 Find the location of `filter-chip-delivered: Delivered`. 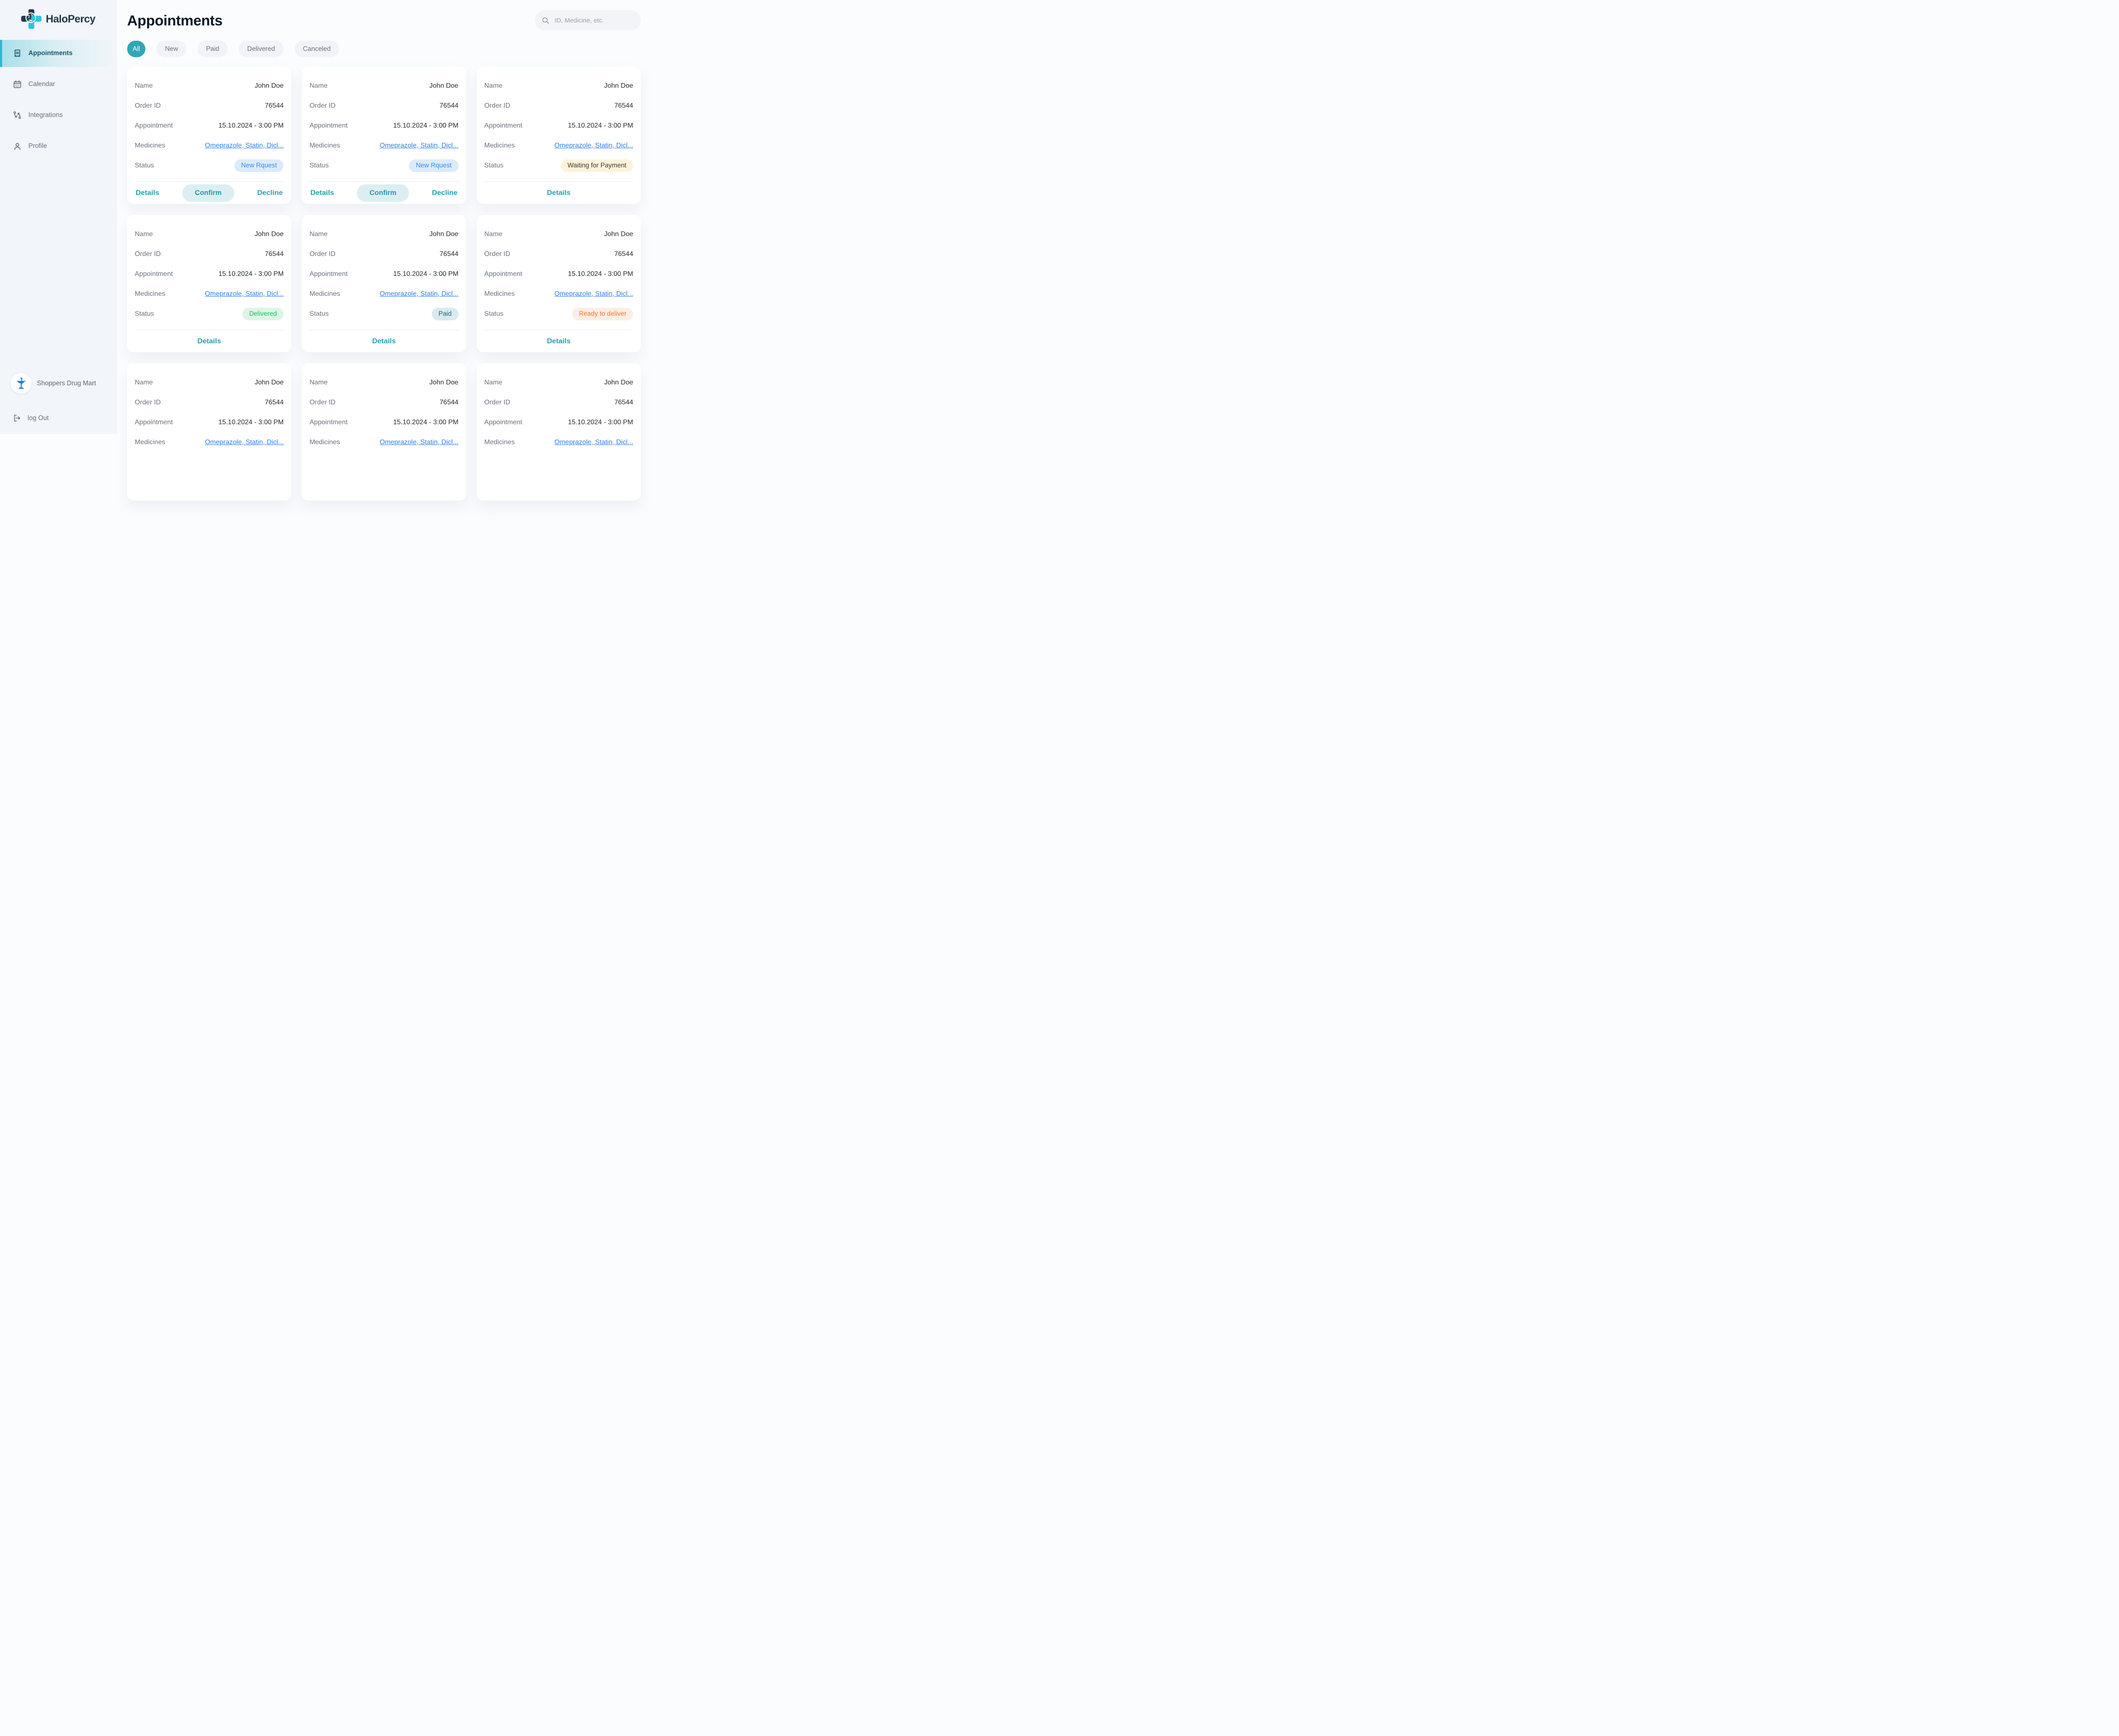

filter-chip-delivered: Delivered is located at coordinates (261, 49).